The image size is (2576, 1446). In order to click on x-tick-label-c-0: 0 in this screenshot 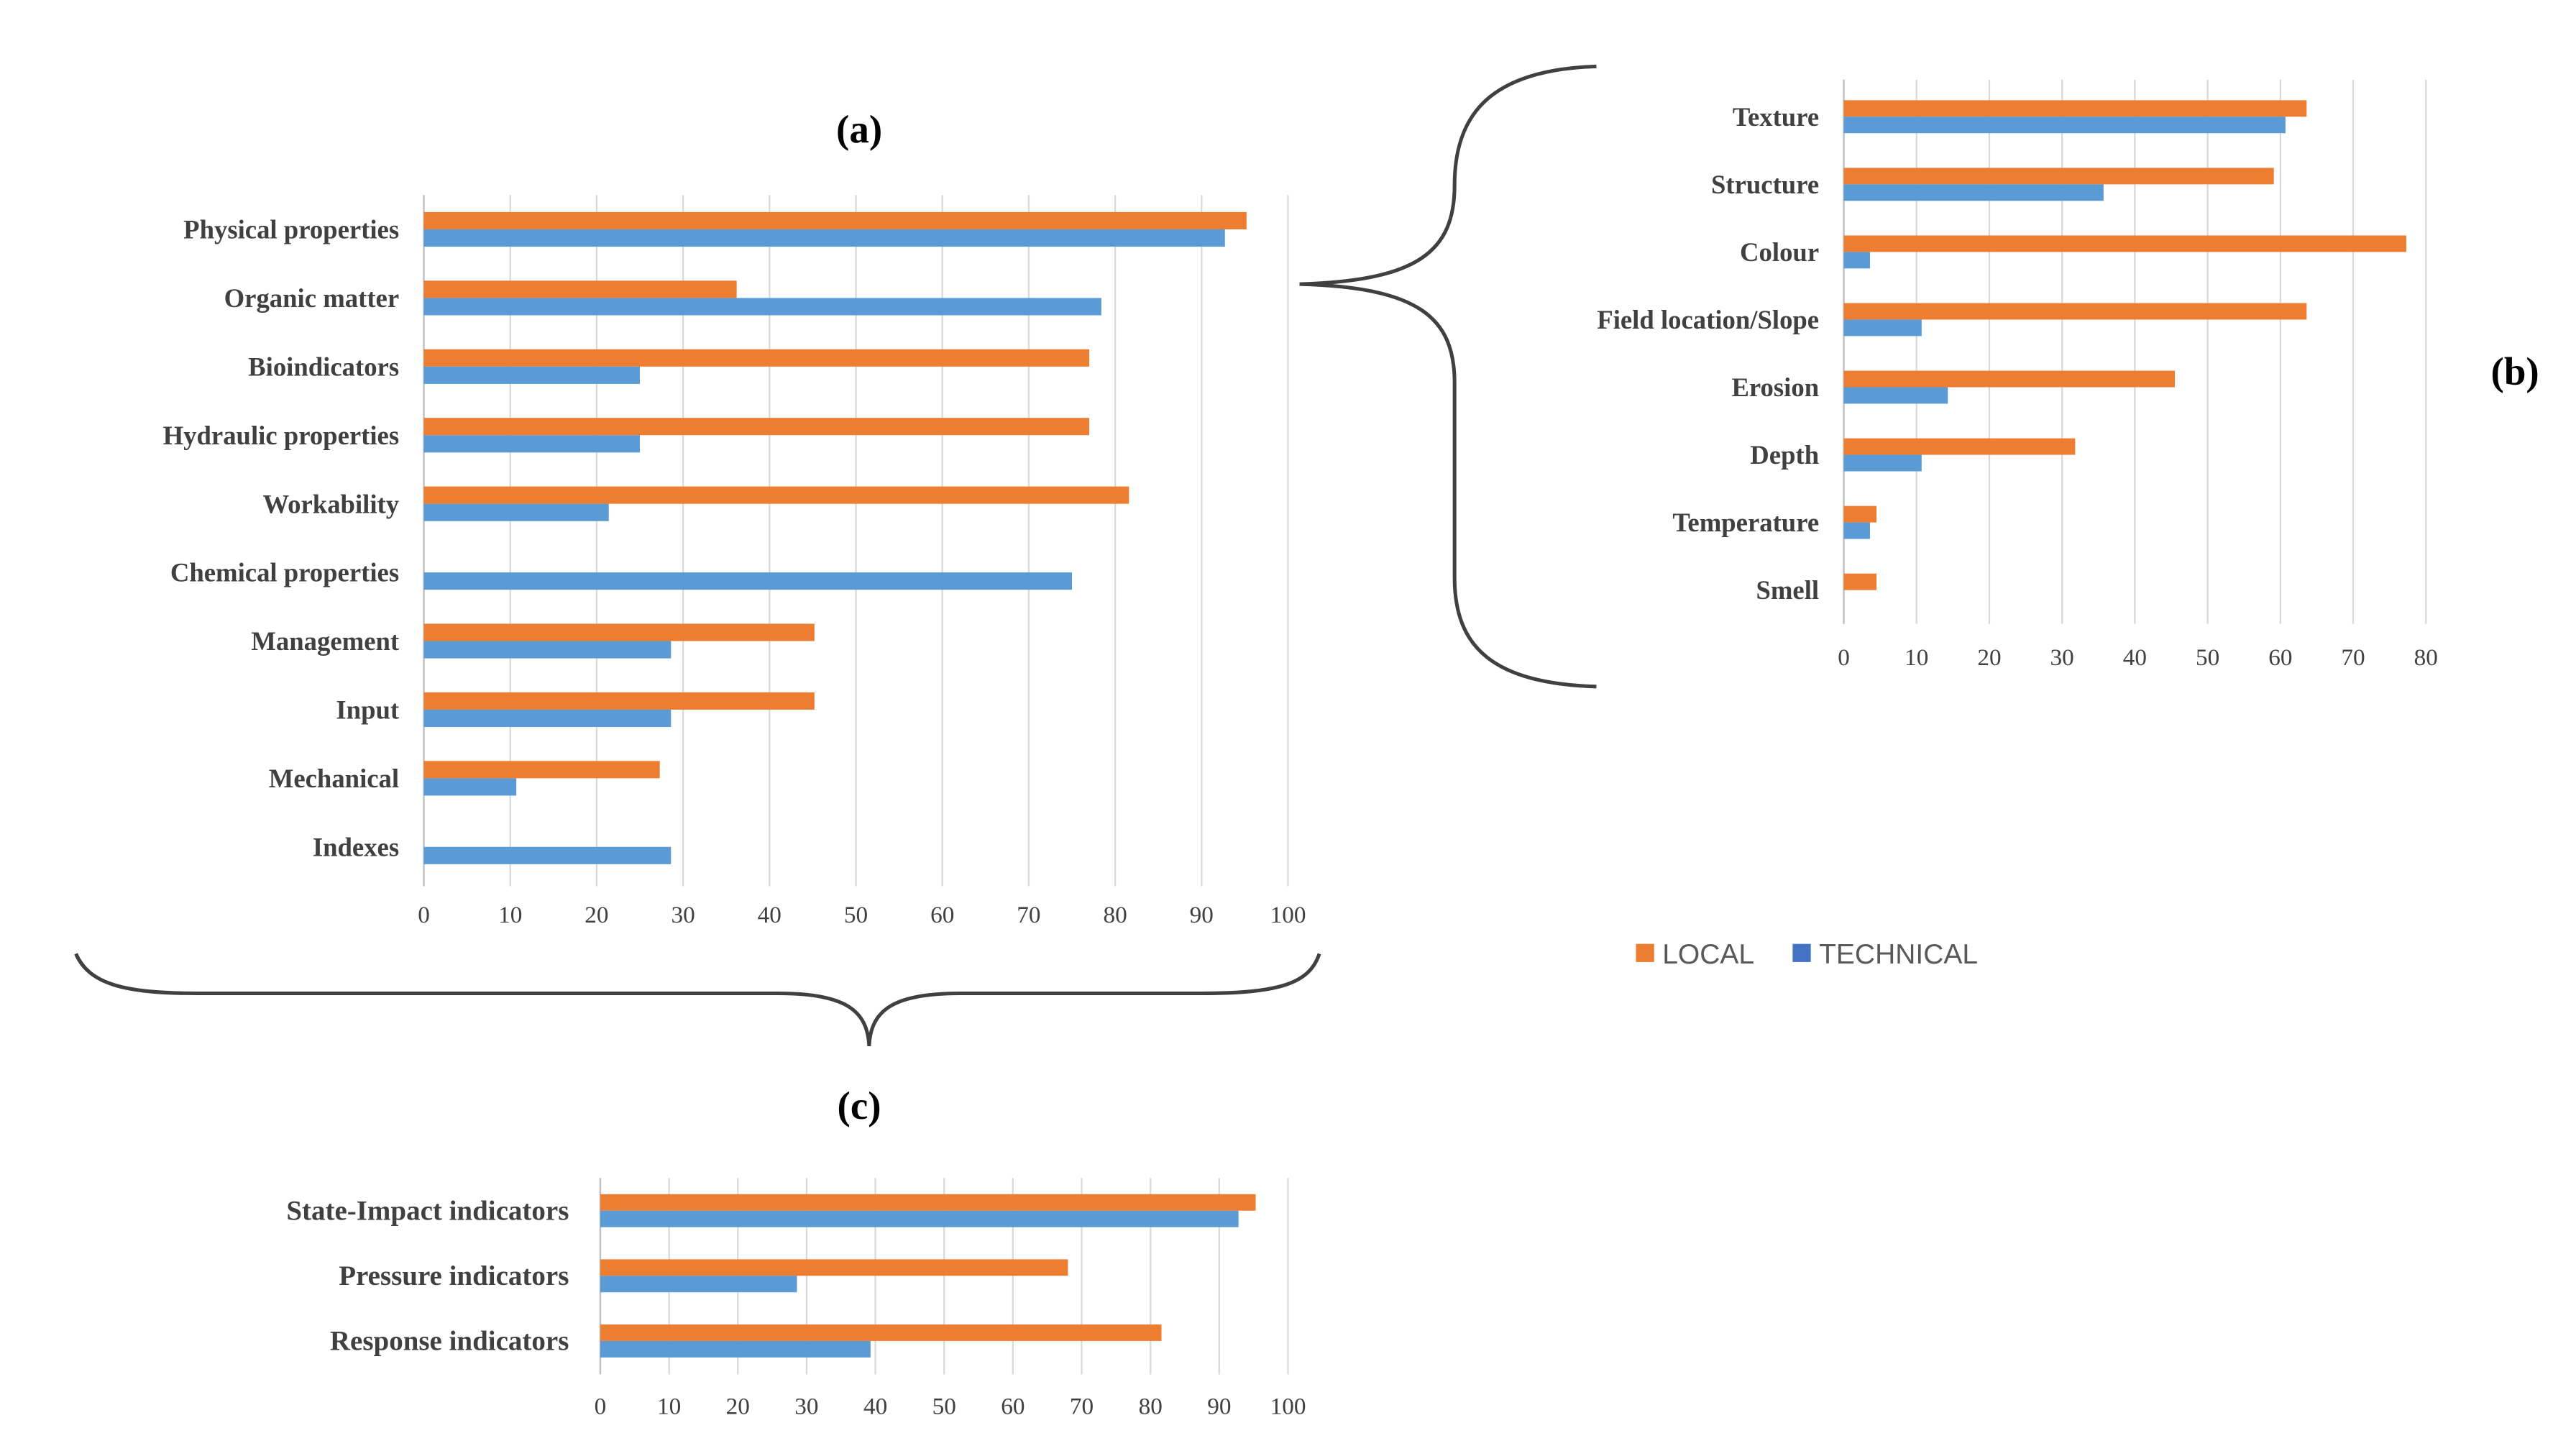, I will do `click(601, 1406)`.